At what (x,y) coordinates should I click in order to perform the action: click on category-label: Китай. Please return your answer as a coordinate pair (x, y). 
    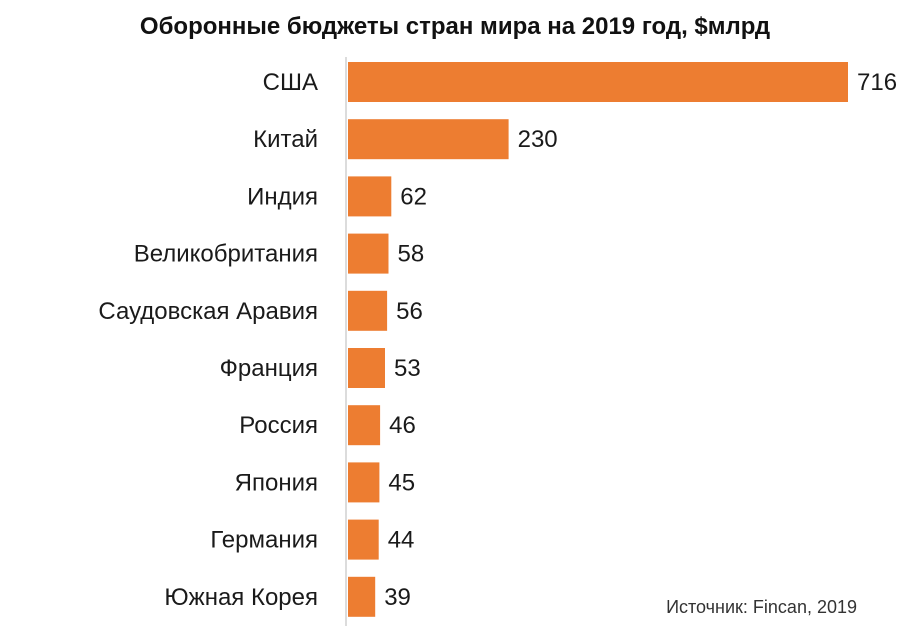
    Looking at the image, I should click on (285, 139).